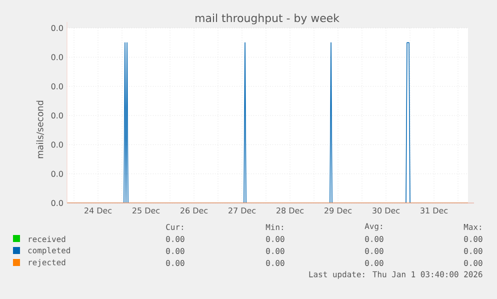  Describe the element at coordinates (268, 19) in the screenshot. I see `chart-title: mail throughput - by week` at that location.